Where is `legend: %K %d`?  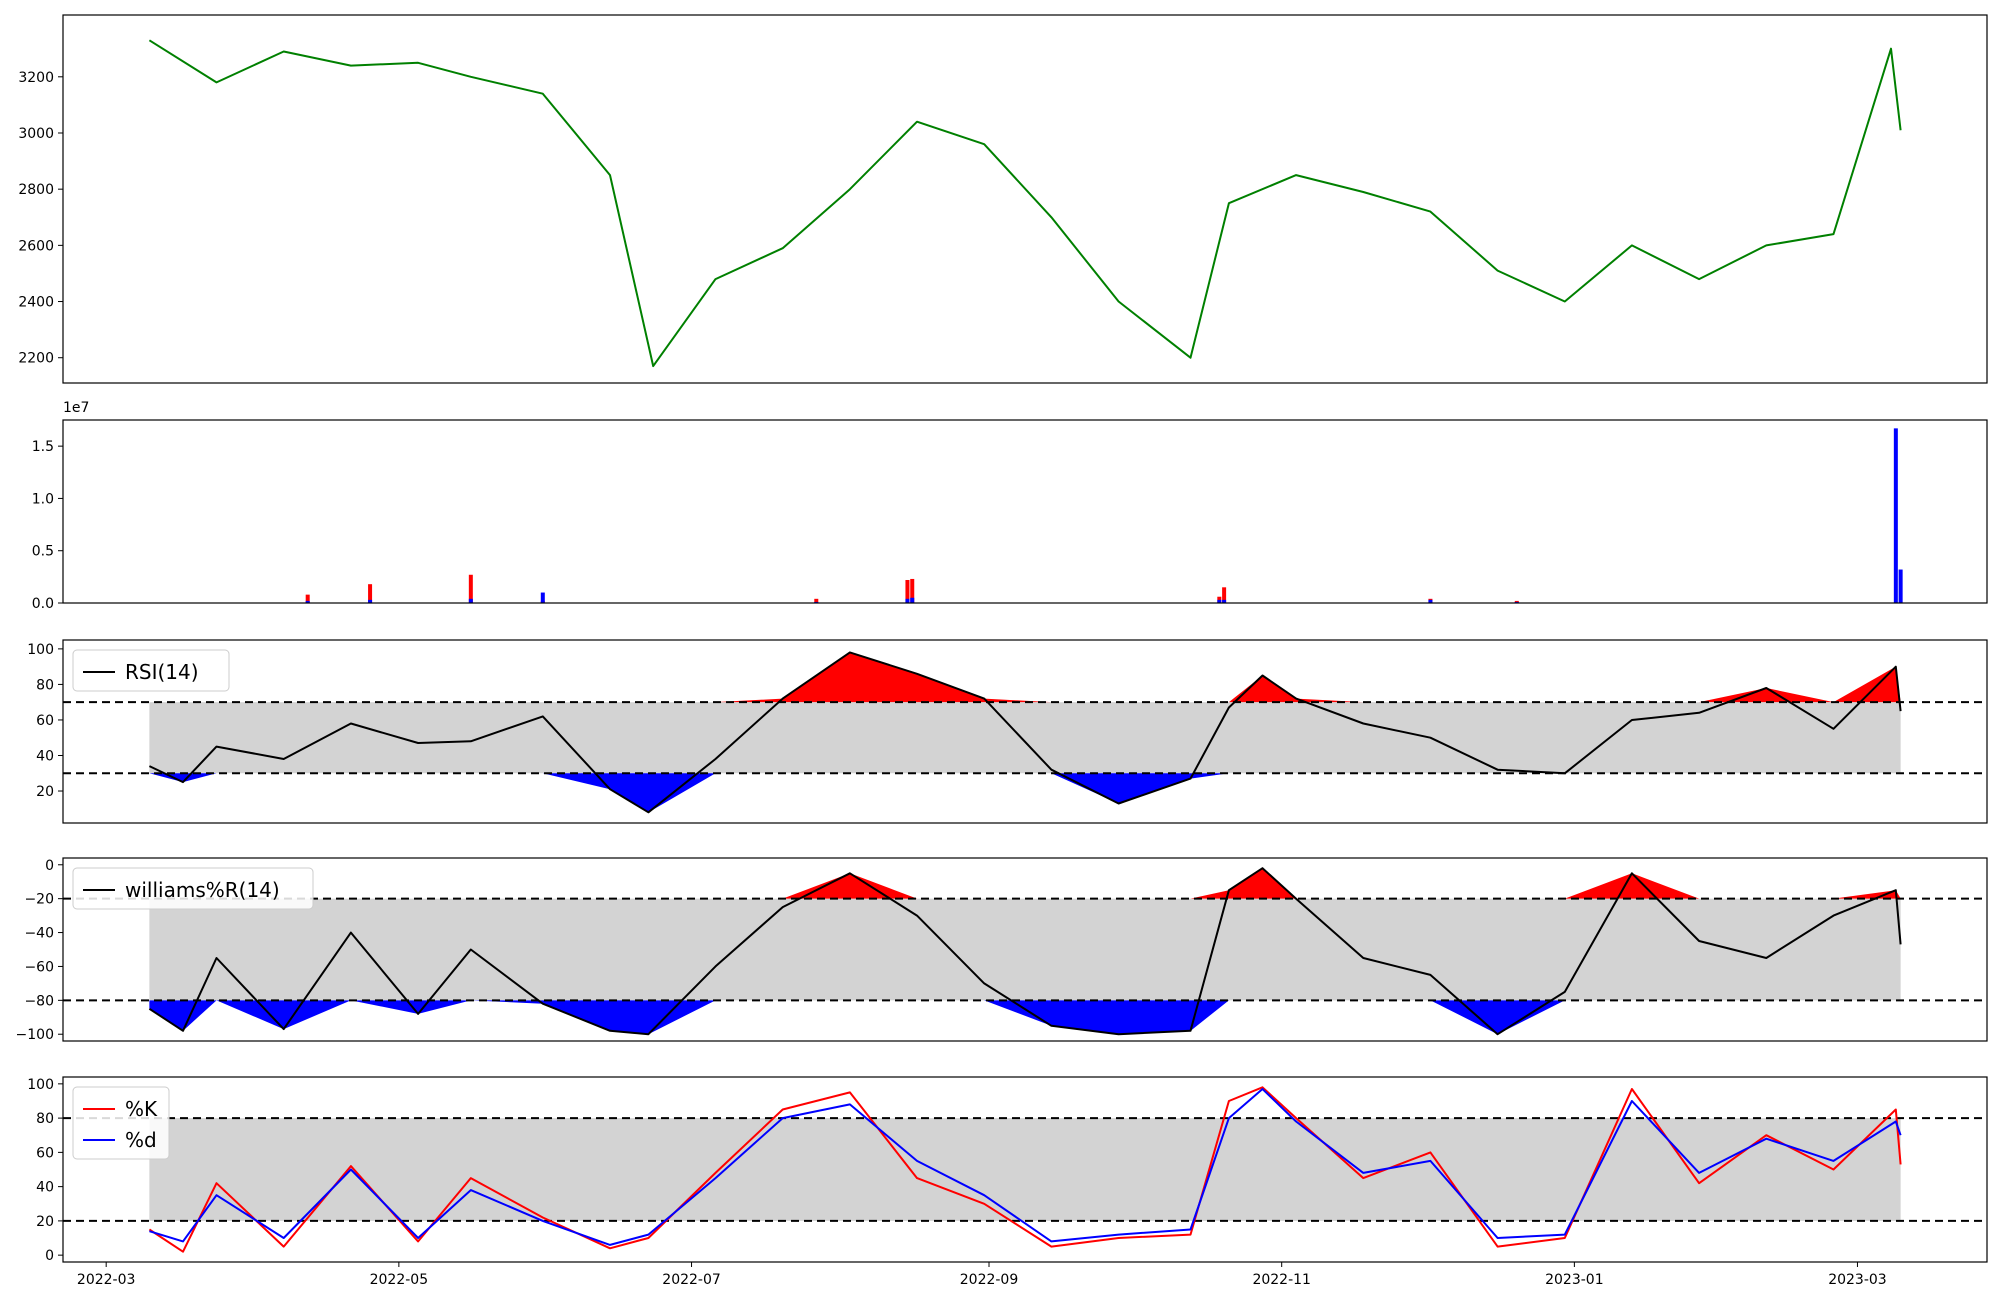 legend: %K %d is located at coordinates (121, 1123).